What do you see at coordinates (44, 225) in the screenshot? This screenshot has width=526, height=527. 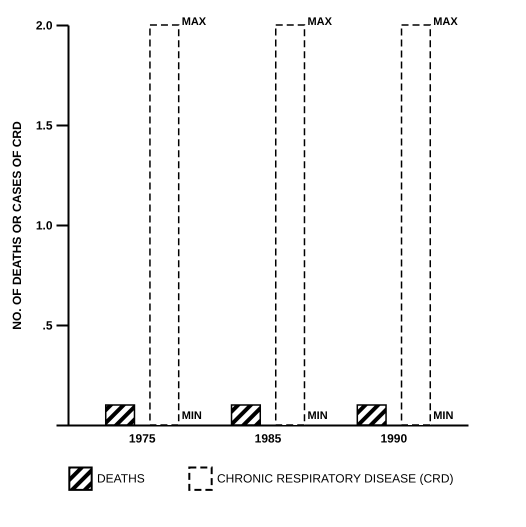 I see `y-tick-label: 1.0` at bounding box center [44, 225].